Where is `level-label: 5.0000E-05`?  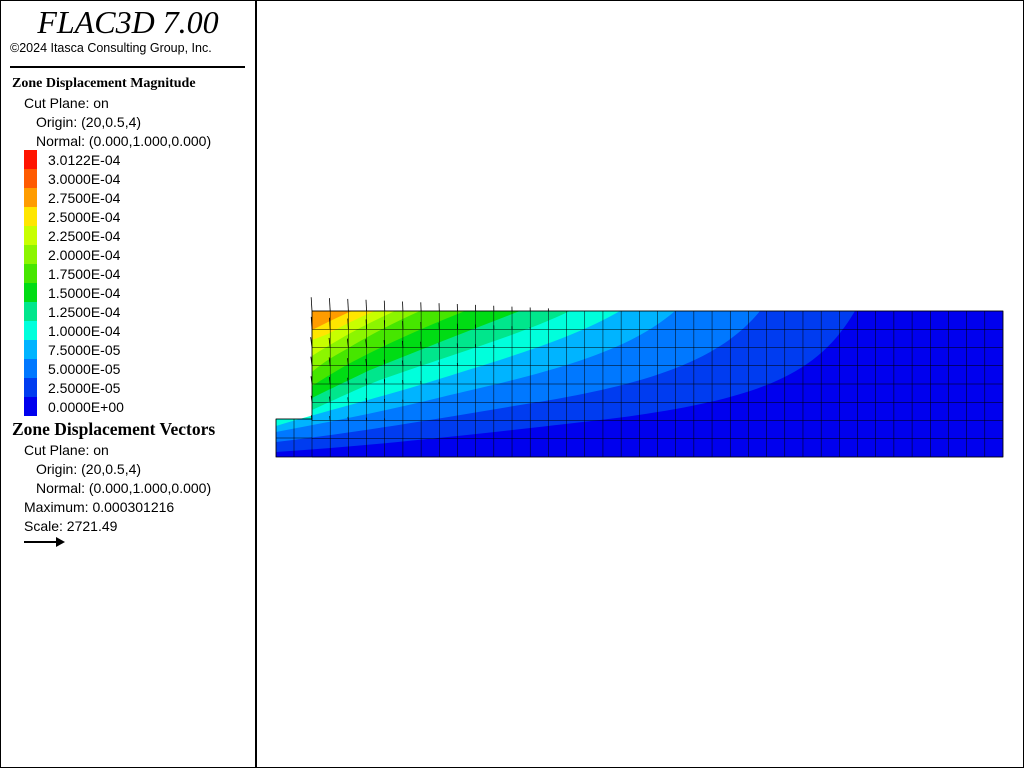
level-label: 5.0000E-05 is located at coordinates (84, 369).